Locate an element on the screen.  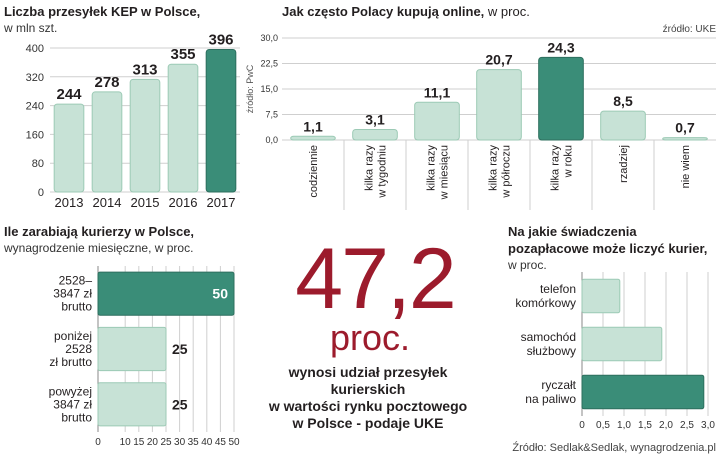
benefits-category-label: komórkowy is located at coordinates (545, 303).